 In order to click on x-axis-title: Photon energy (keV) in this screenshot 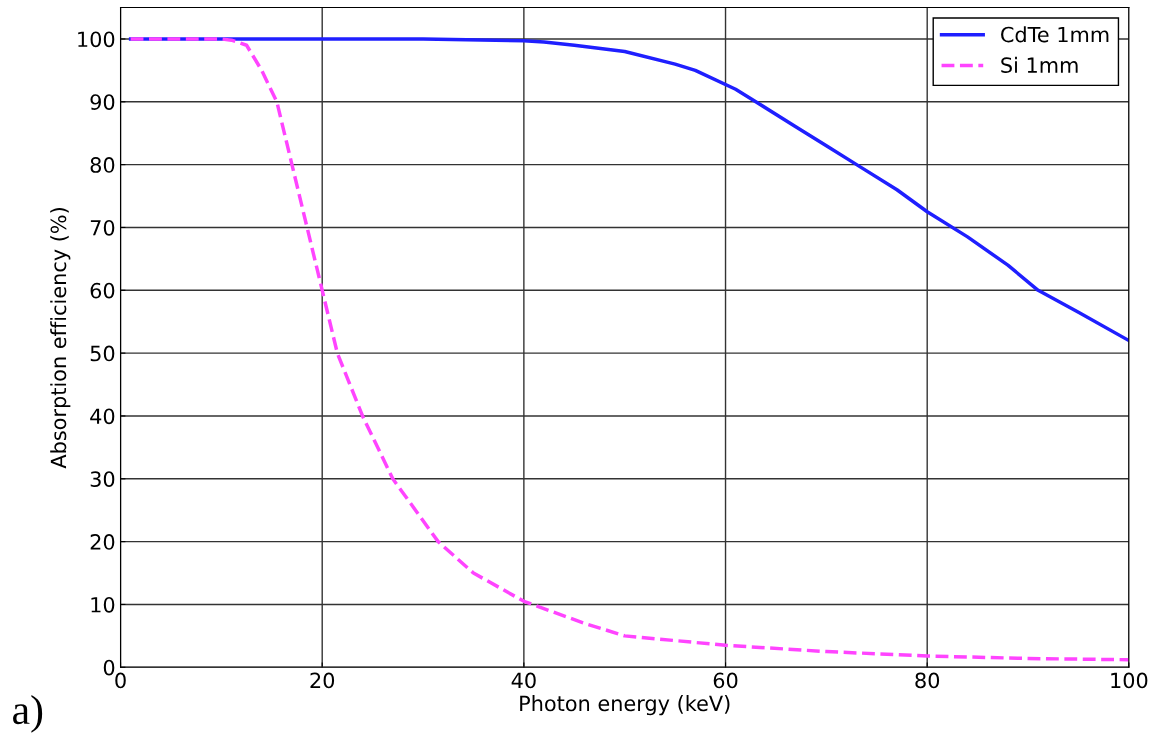, I will do `click(625, 705)`.